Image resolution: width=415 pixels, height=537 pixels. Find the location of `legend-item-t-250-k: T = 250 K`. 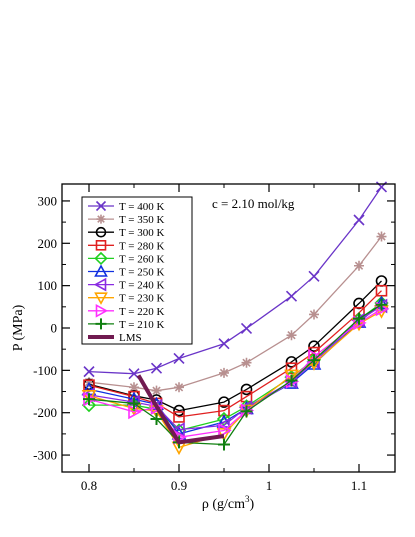

legend-item-t-250-k: T = 250 K is located at coordinates (126, 271).